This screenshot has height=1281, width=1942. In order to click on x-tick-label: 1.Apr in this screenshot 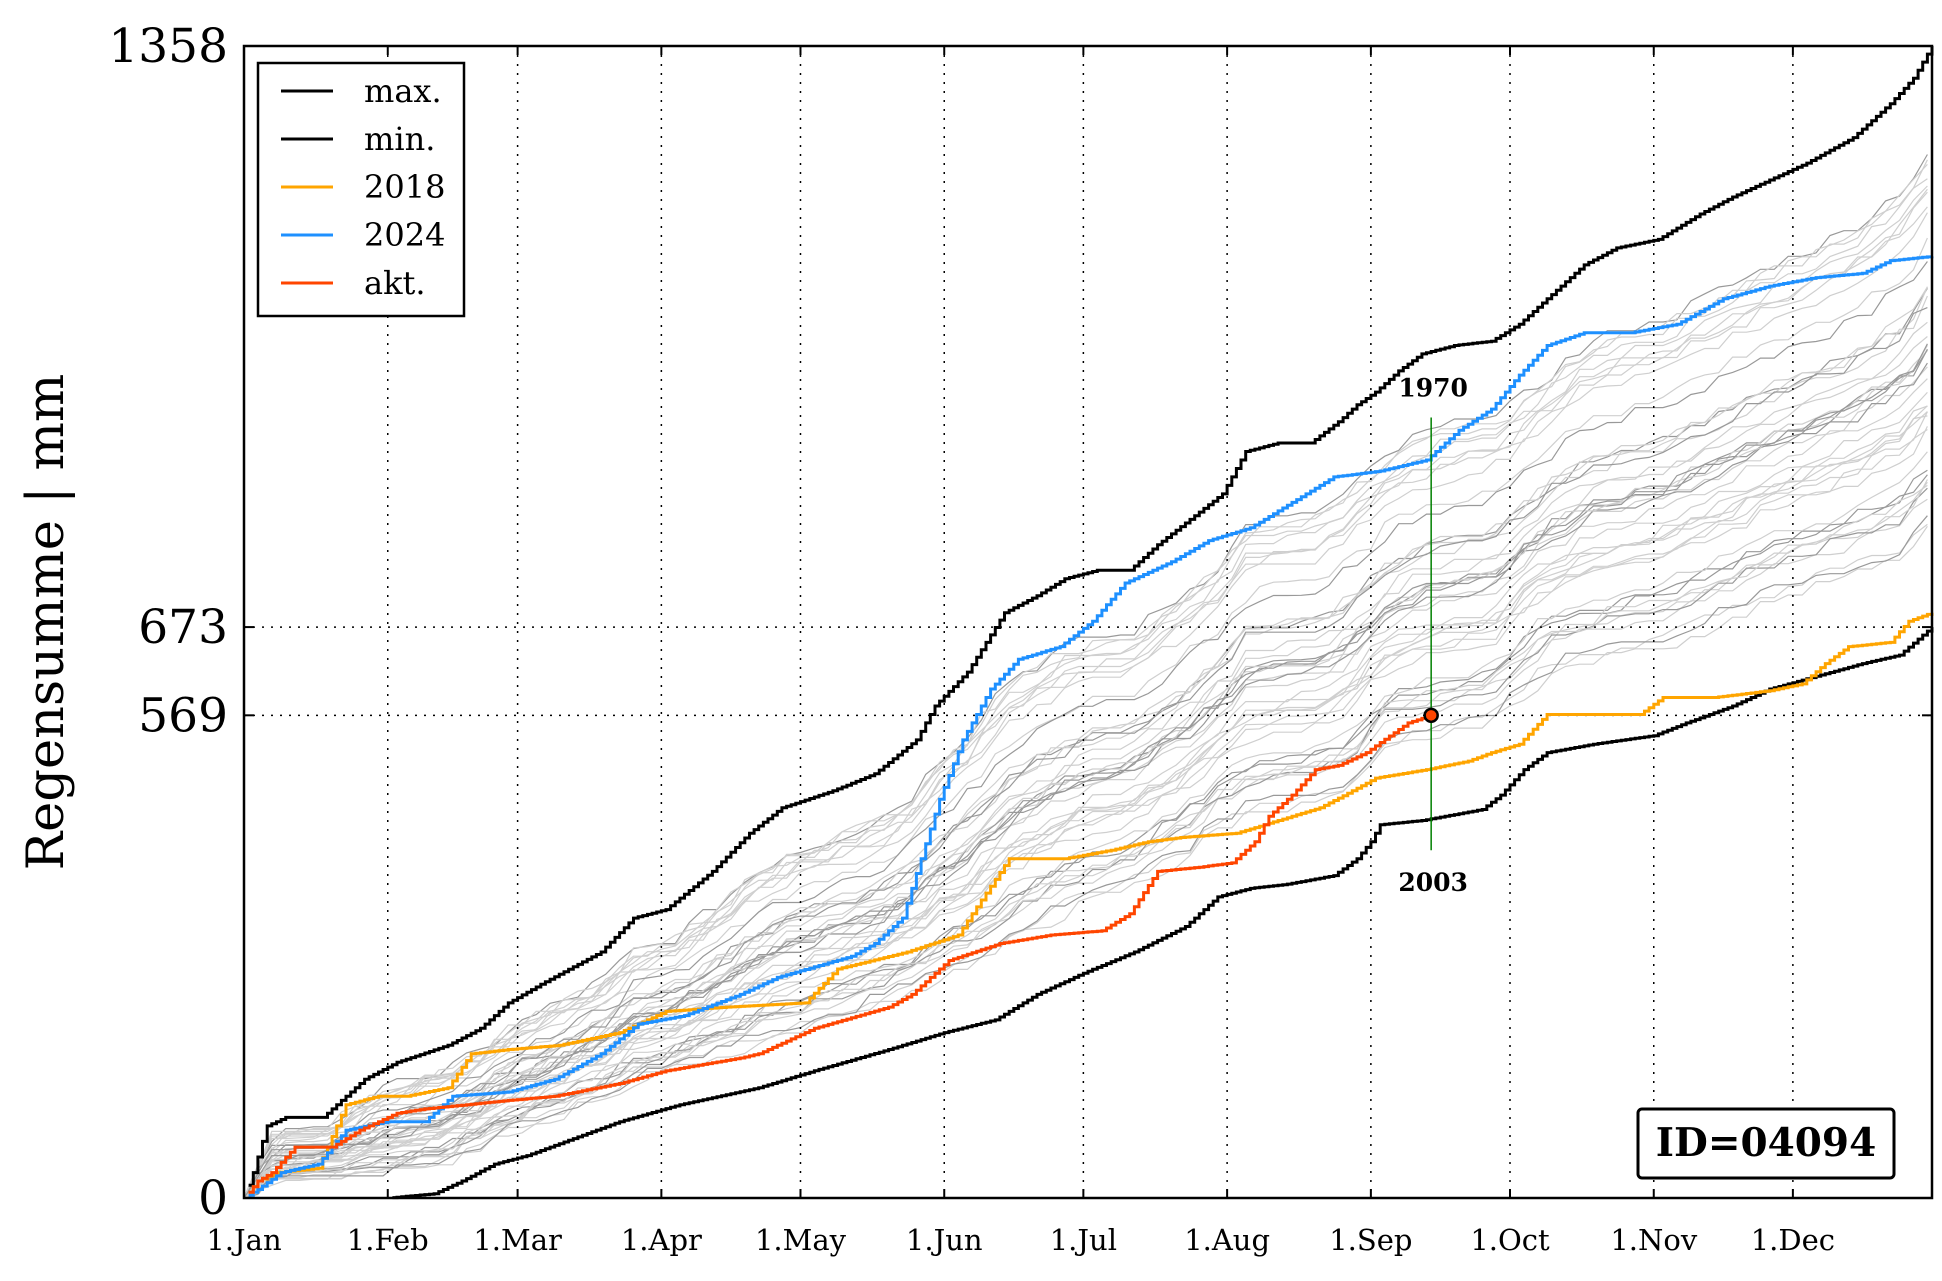, I will do `click(661, 1240)`.